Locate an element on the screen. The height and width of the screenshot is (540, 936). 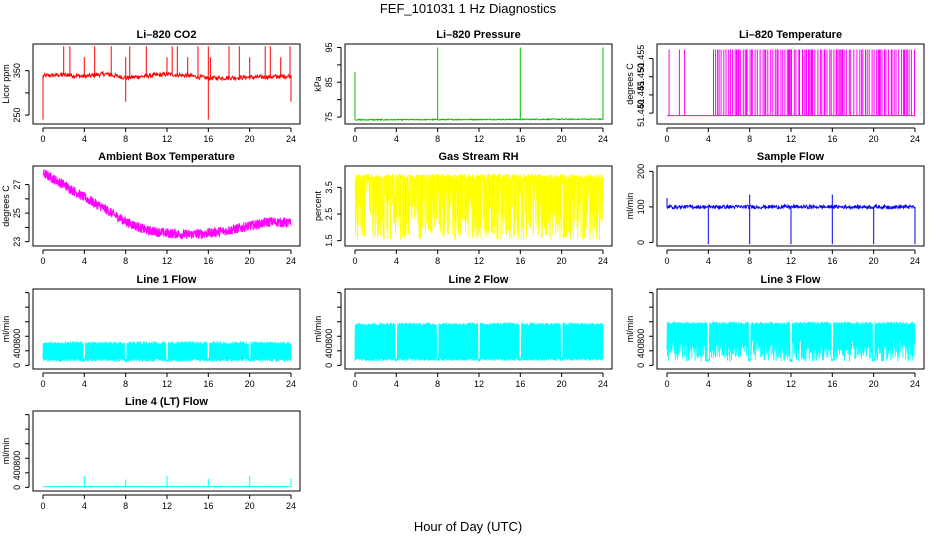
y-axis-label: percent is located at coordinates (318, 205).